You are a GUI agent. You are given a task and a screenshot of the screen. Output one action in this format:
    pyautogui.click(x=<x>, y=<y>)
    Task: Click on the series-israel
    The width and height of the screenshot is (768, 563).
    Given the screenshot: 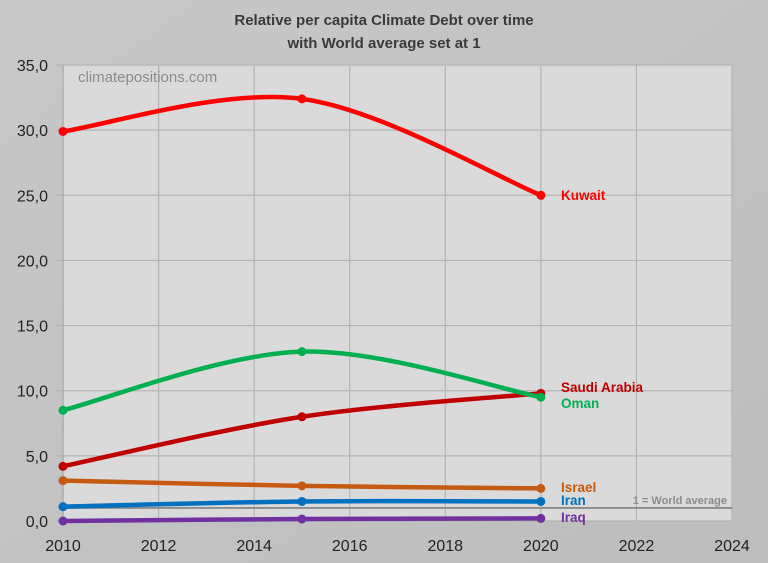 What is the action you would take?
    pyautogui.click(x=302, y=484)
    